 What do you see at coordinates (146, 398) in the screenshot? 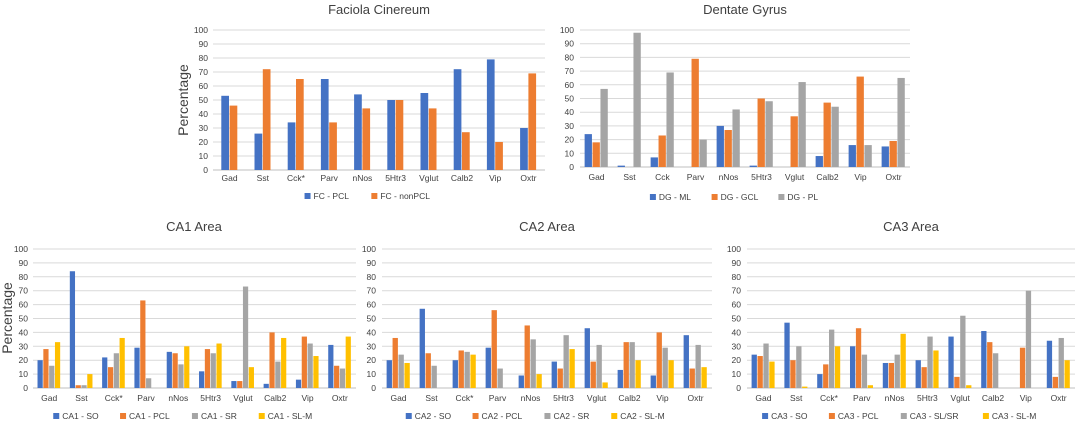
I see `x-tick-label: Parv` at bounding box center [146, 398].